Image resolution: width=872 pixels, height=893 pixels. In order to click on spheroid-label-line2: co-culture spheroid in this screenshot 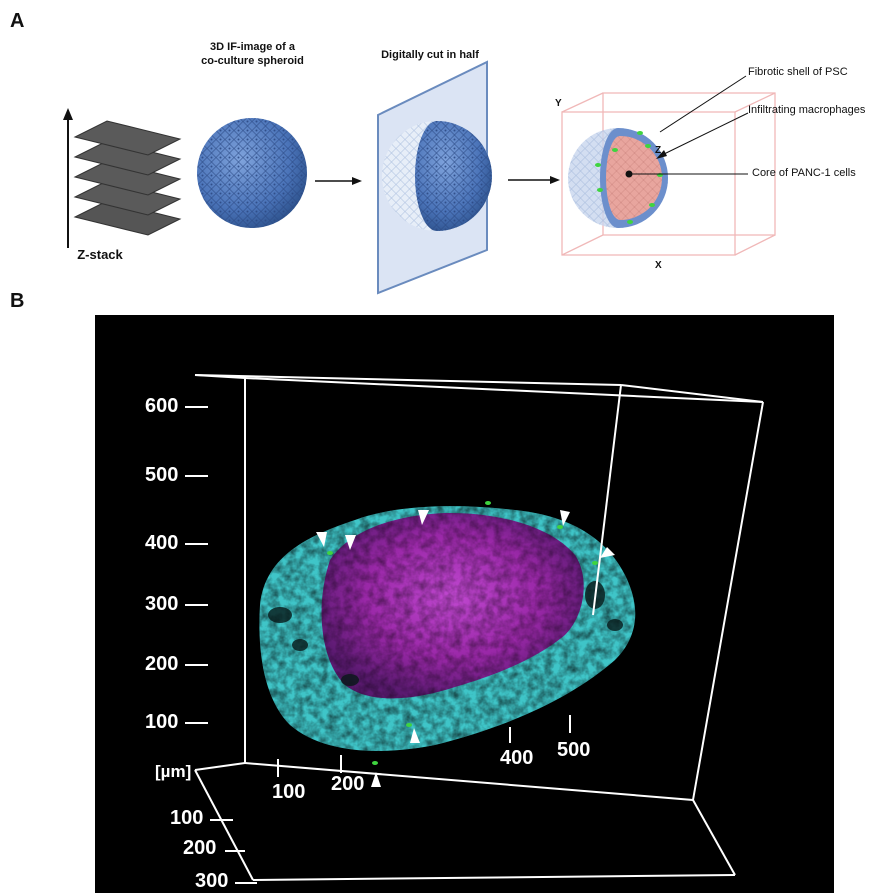, I will do `click(252, 61)`.